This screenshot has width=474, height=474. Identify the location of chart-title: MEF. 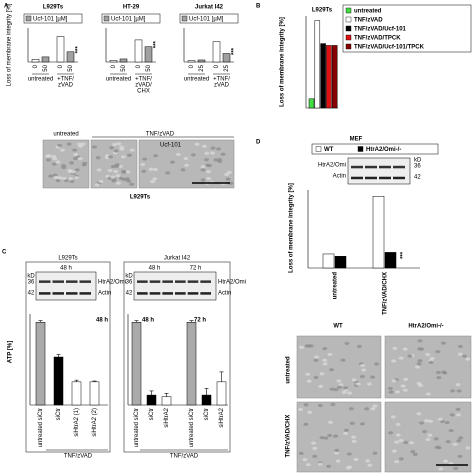
(356, 140).